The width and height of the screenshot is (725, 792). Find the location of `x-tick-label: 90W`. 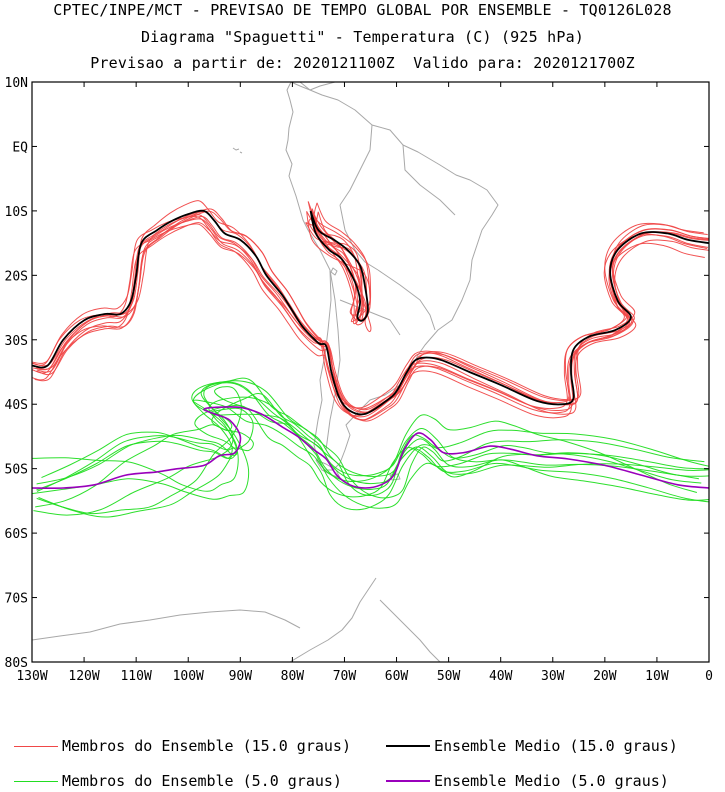

x-tick-label: 90W is located at coordinates (241, 676).